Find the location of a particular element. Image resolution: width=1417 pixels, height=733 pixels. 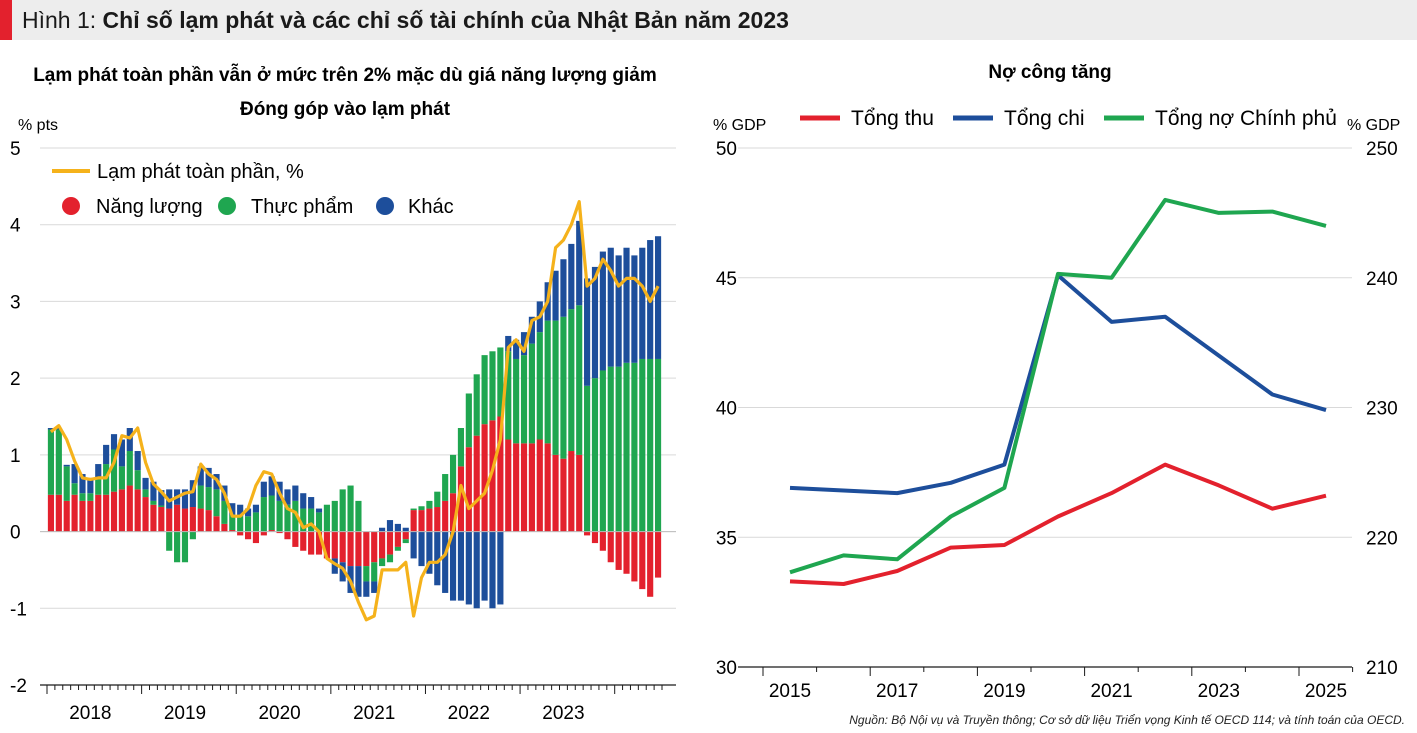

y-tick-label: 1 is located at coordinates (15, 456).